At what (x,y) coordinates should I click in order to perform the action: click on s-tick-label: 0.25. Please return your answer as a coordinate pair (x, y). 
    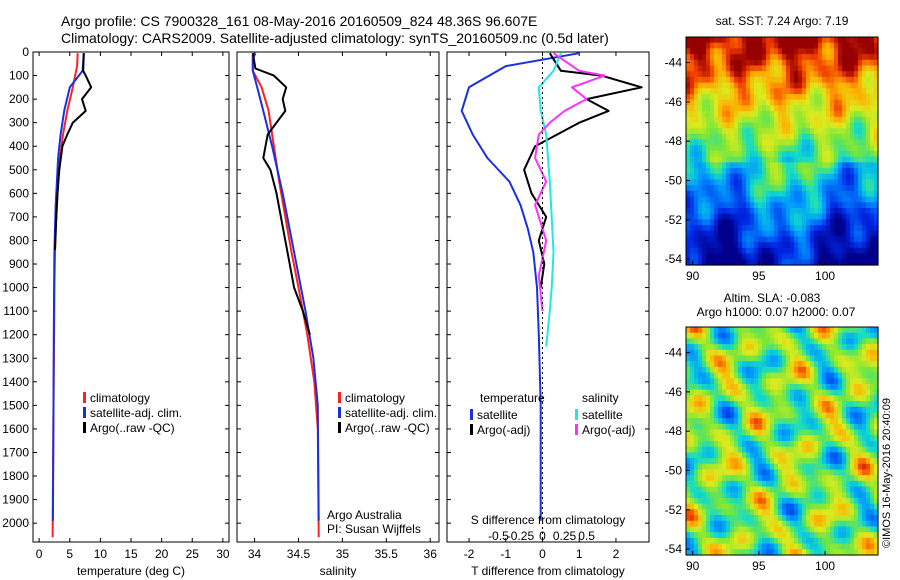
    Looking at the image, I should click on (565, 536).